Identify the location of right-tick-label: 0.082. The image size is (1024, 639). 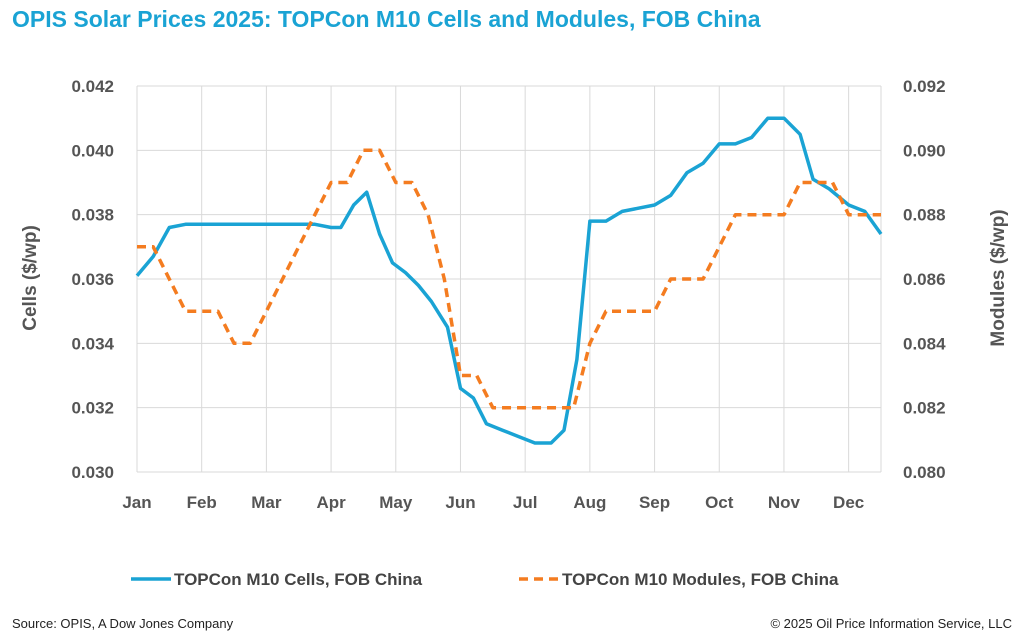
(924, 408).